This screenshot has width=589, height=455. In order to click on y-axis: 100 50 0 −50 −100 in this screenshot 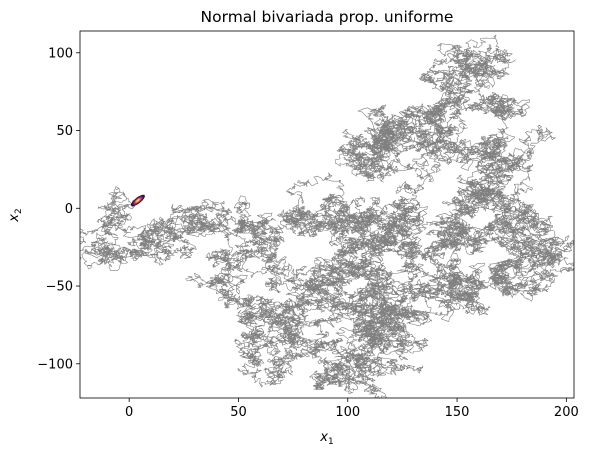, I will do `click(58, 209)`.